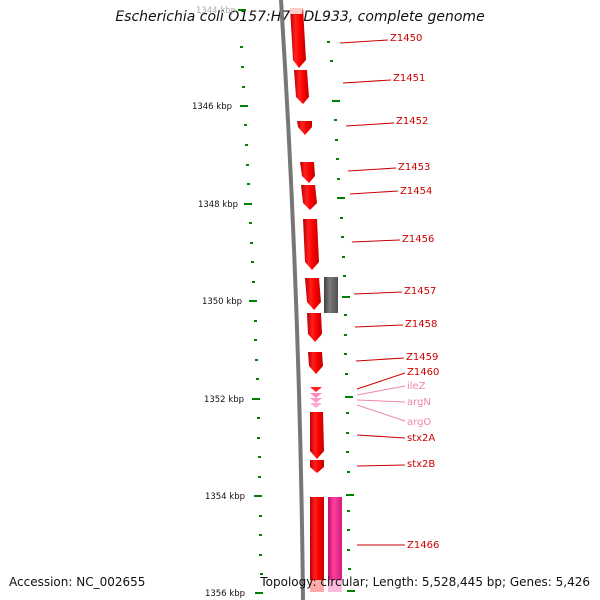 The height and width of the screenshot is (600, 600). Describe the element at coordinates (378, 293) in the screenshot. I see `leader-z1457` at that location.